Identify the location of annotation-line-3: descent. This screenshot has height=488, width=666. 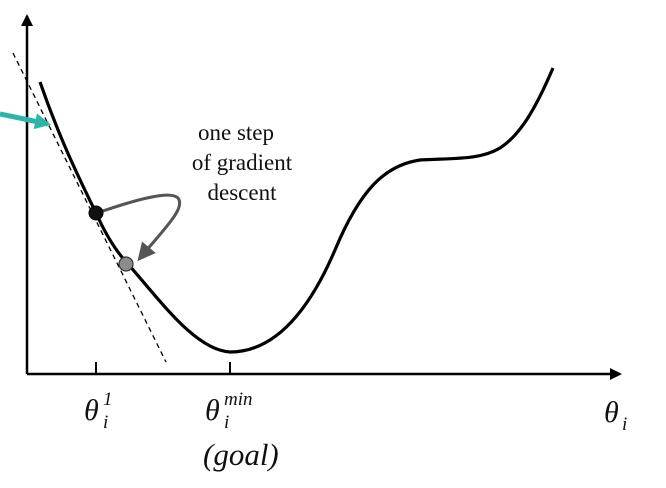
(243, 192).